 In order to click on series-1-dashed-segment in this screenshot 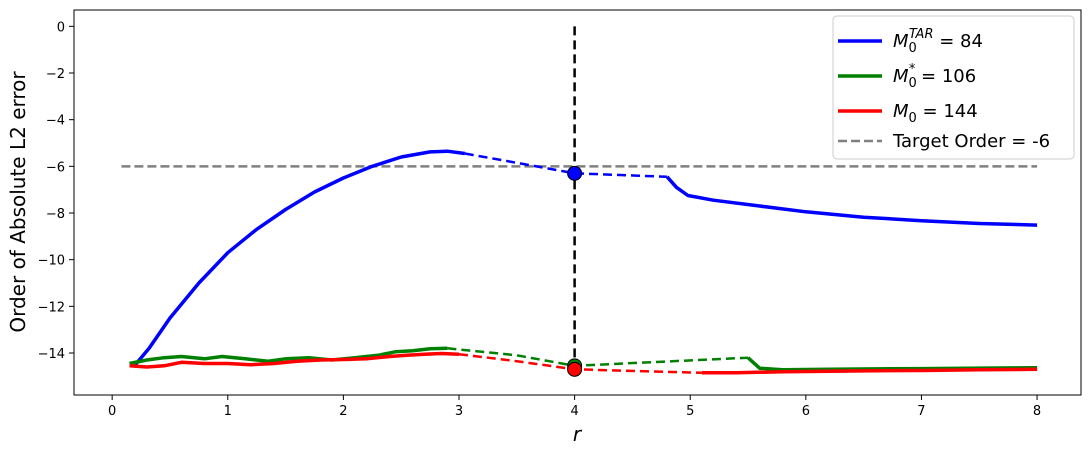, I will do `click(598, 357)`.